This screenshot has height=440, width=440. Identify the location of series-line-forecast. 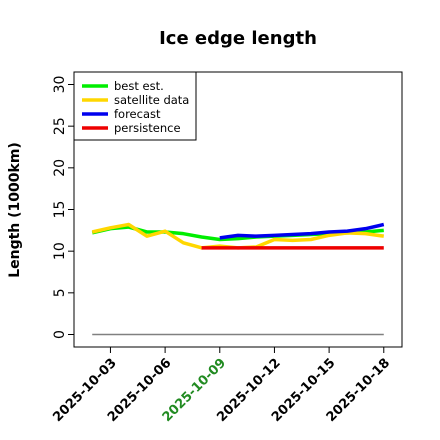
(302, 231).